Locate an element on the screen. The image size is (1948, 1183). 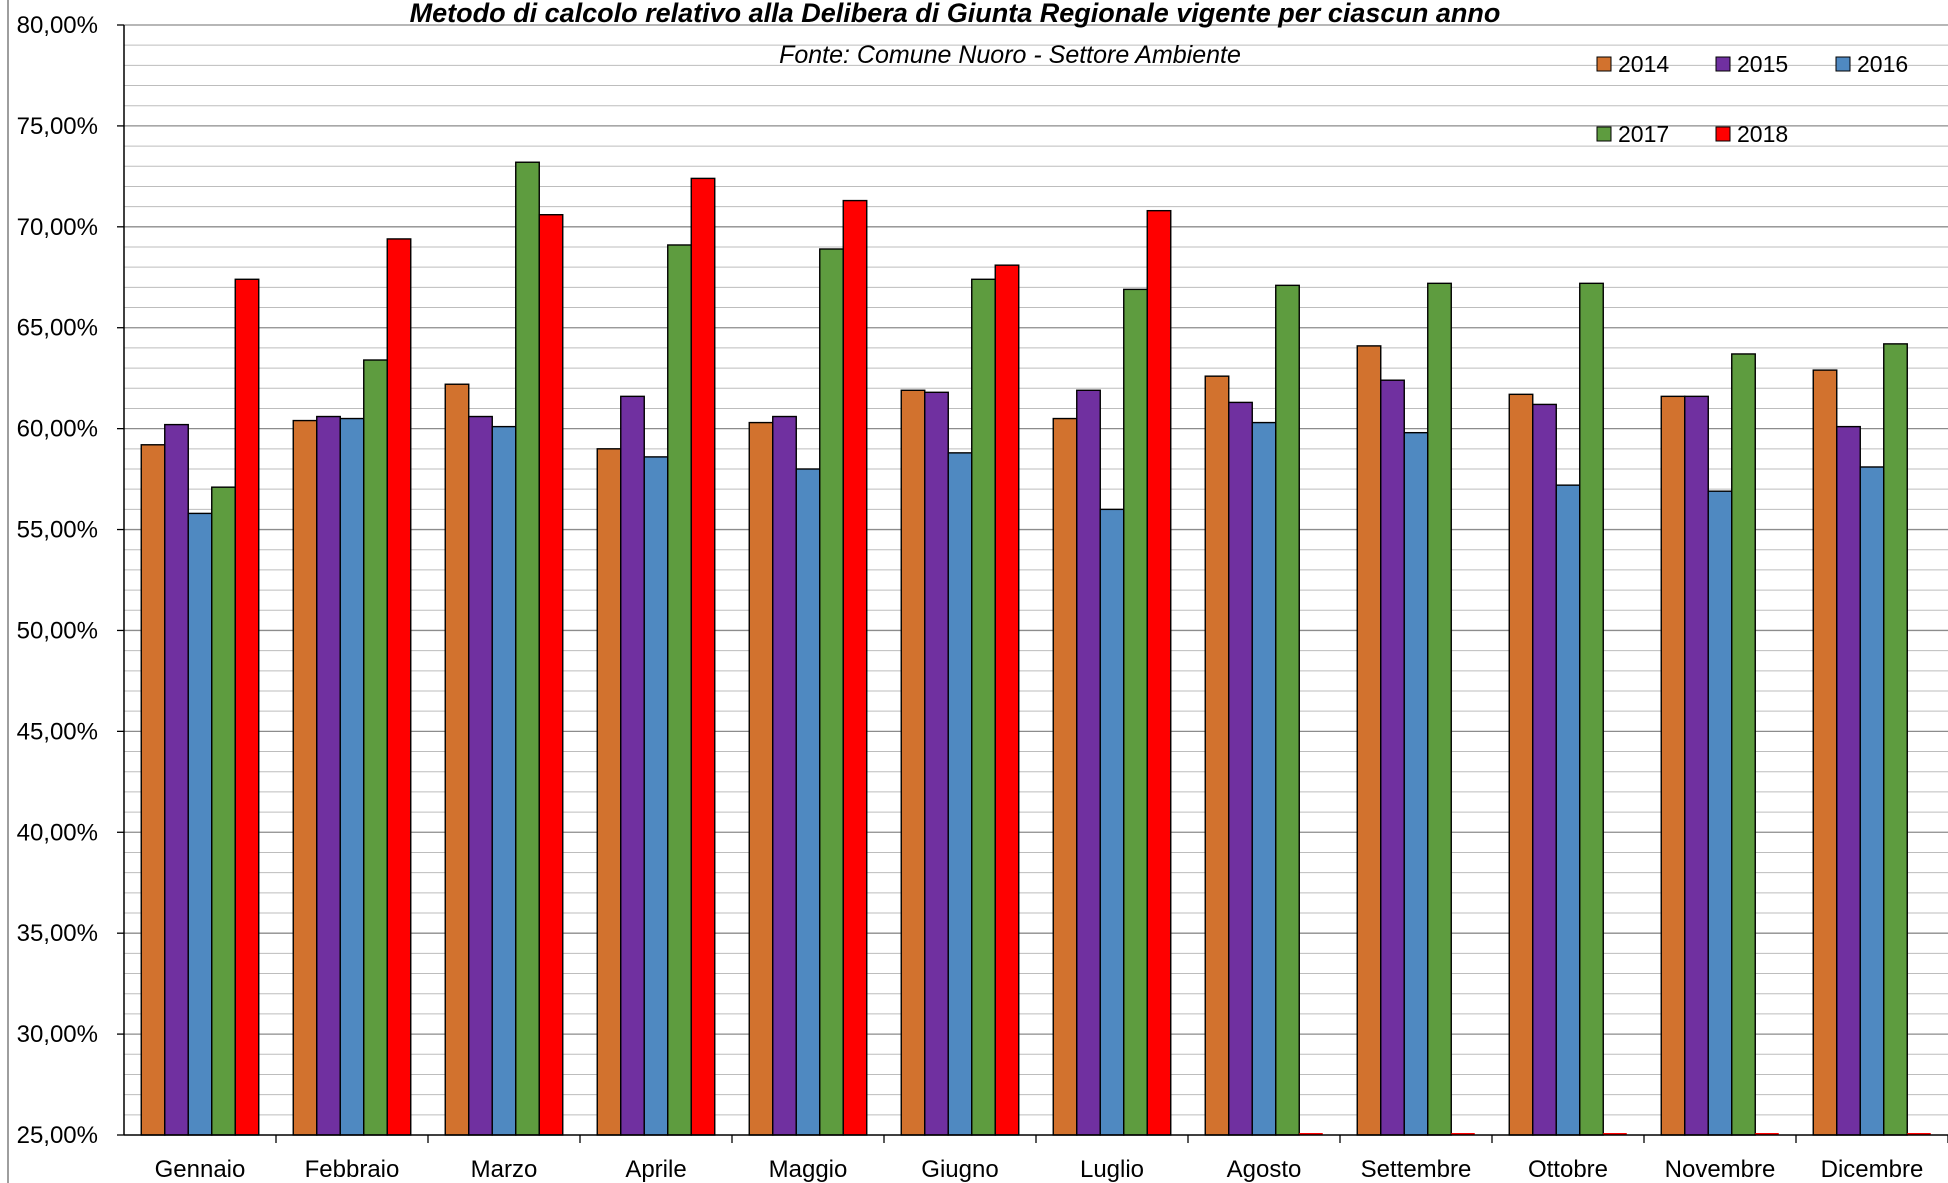
bar-2018-gennaio is located at coordinates (247, 707).